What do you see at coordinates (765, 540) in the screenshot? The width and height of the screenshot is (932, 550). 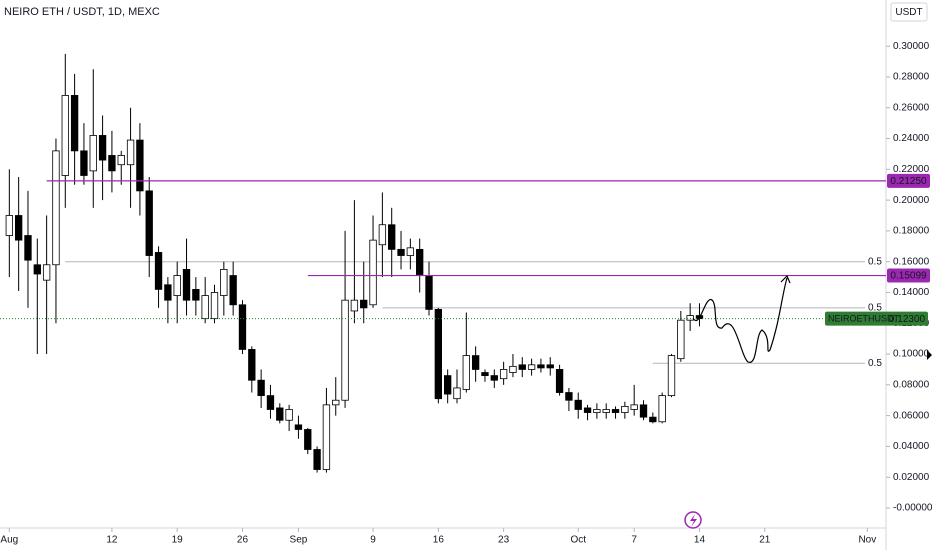 I see `x-tick-label: 21` at bounding box center [765, 540].